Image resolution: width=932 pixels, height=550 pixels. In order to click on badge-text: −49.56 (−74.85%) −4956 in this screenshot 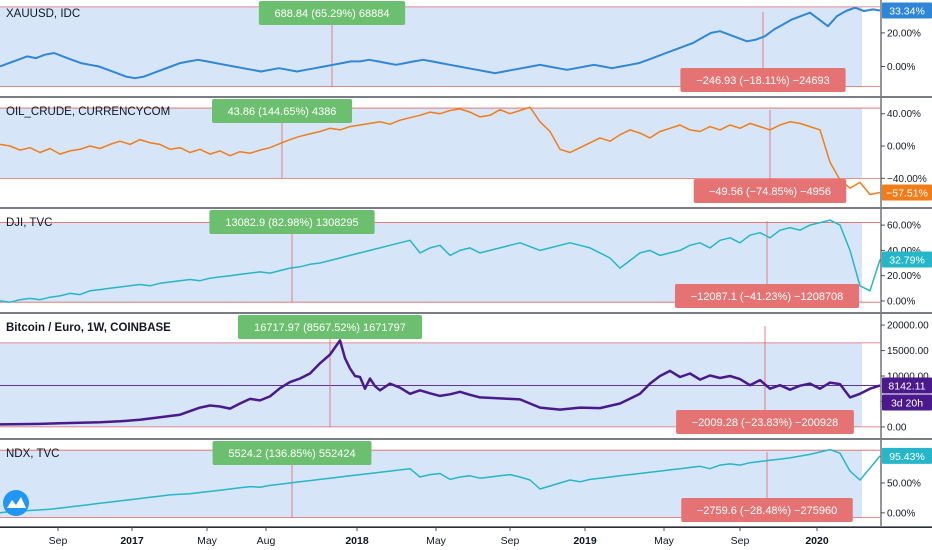, I will do `click(770, 192)`.